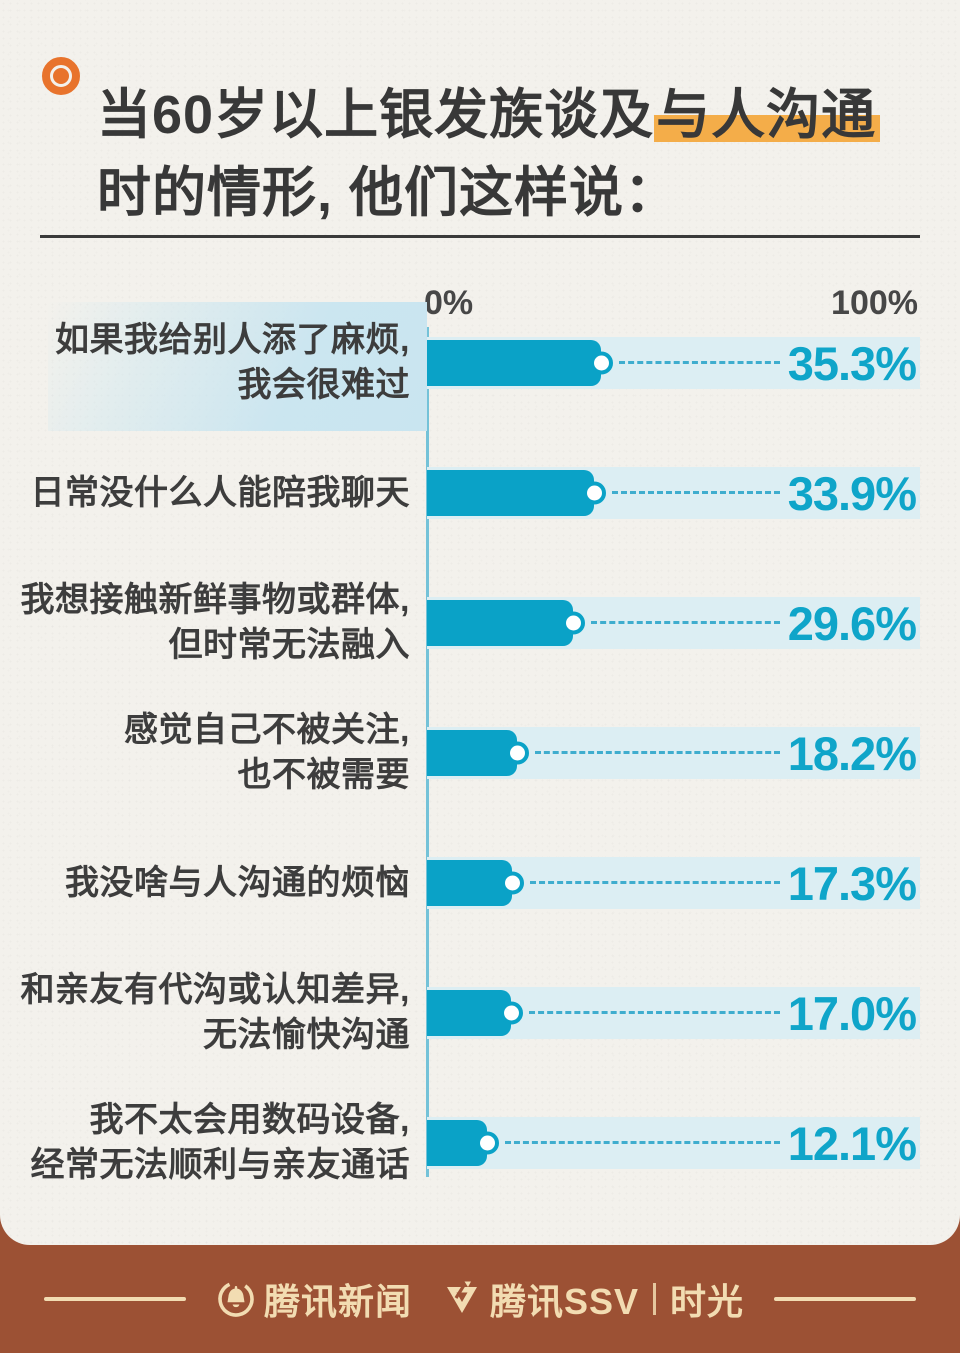  What do you see at coordinates (707, 1301) in the screenshot?
I see `shiguang-label: 时光` at bounding box center [707, 1301].